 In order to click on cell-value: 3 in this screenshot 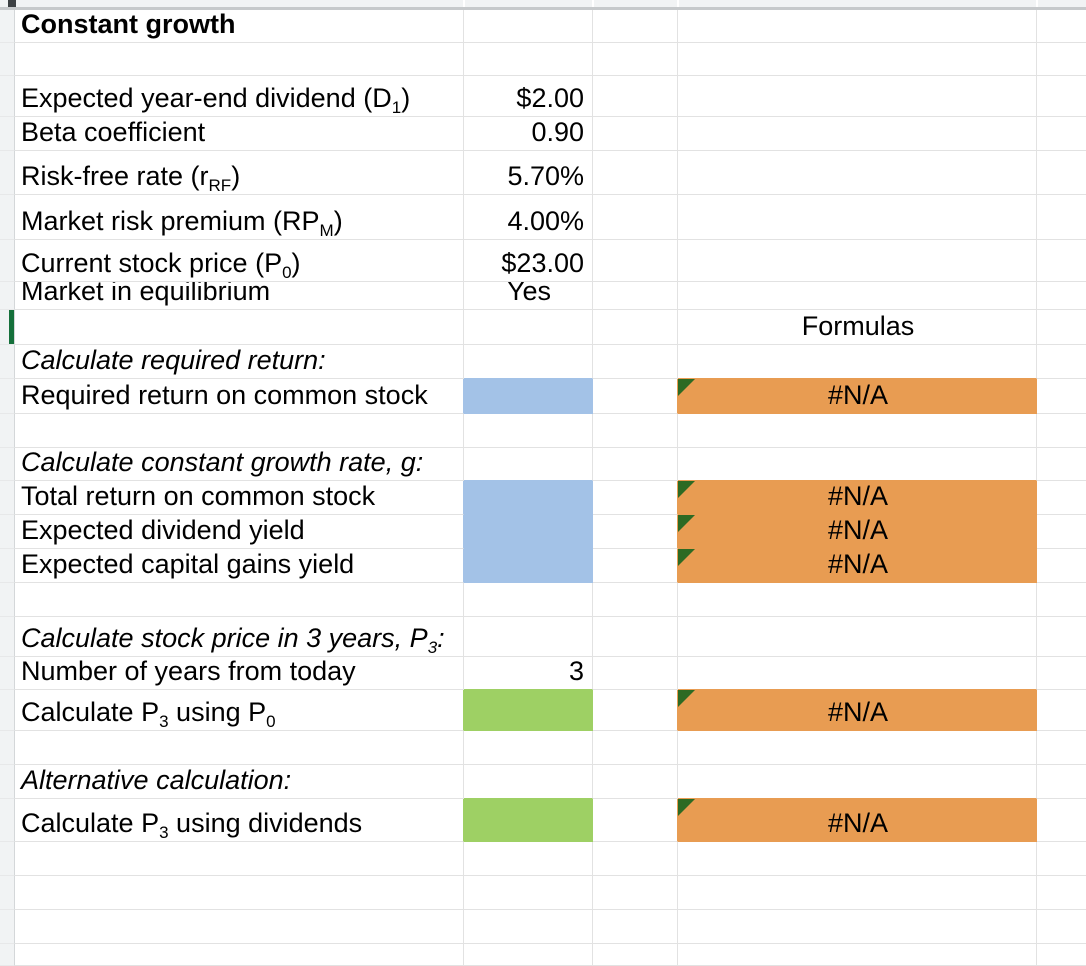, I will do `click(528, 673)`.